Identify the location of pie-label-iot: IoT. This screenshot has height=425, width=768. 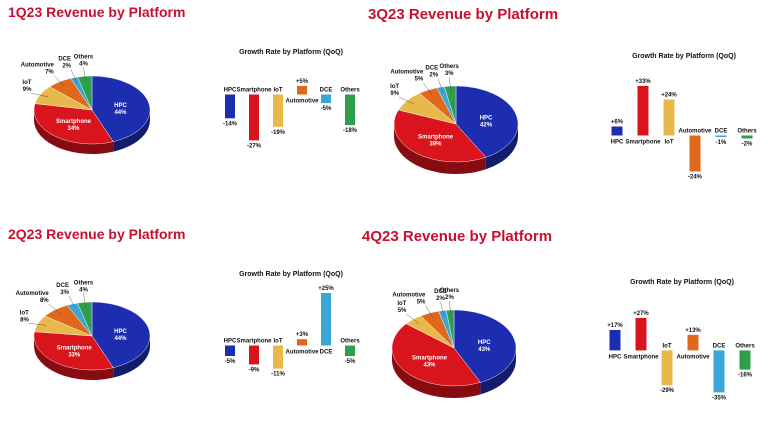
(24, 313).